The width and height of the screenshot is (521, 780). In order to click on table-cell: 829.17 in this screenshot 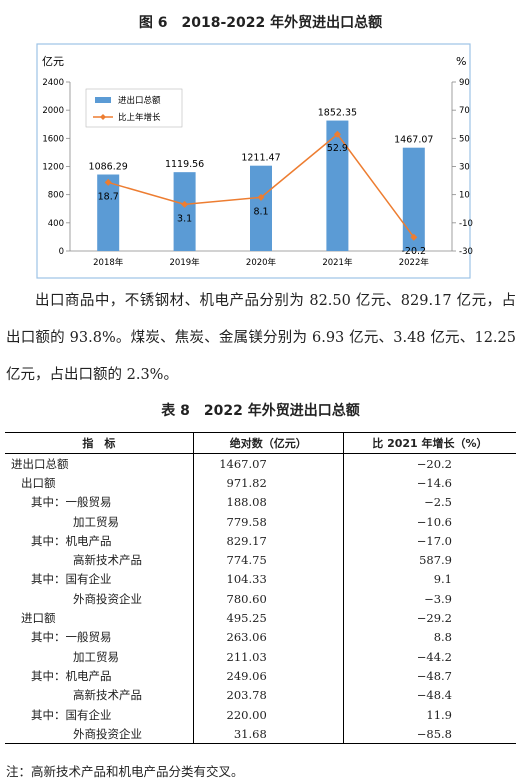, I will do `click(268, 541)`.